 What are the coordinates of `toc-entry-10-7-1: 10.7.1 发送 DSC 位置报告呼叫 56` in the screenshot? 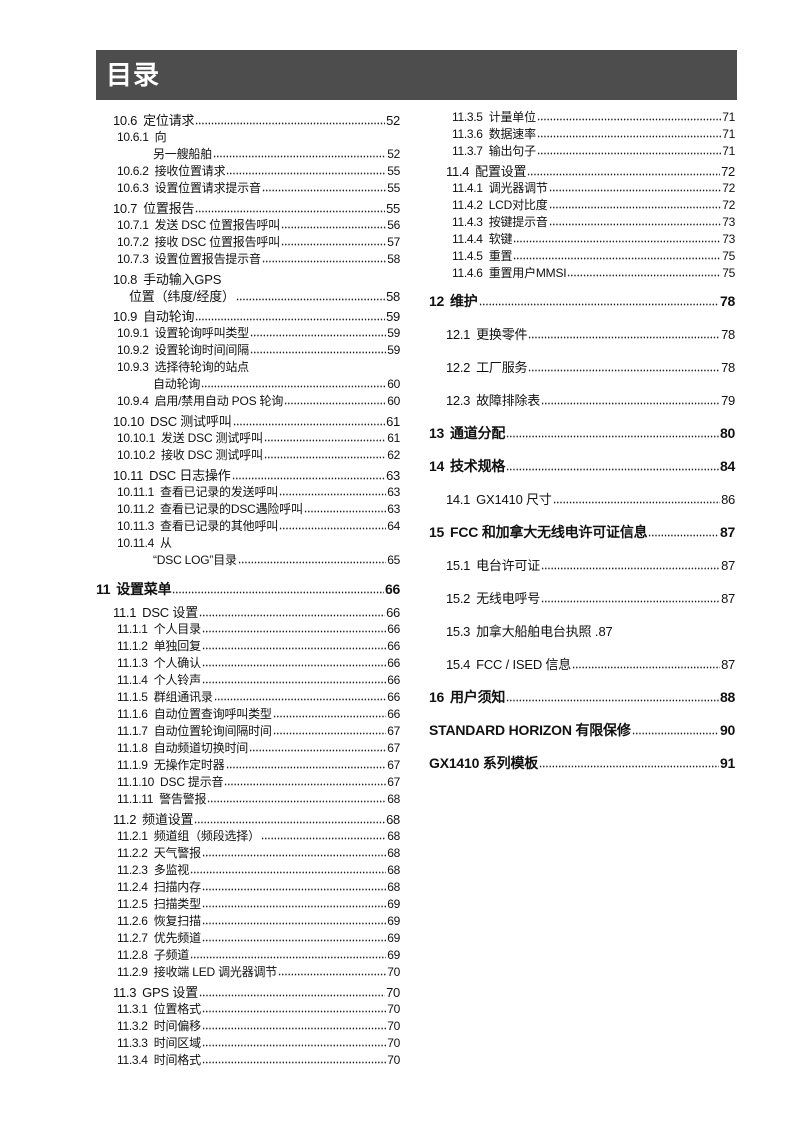 It's located at (248, 225).